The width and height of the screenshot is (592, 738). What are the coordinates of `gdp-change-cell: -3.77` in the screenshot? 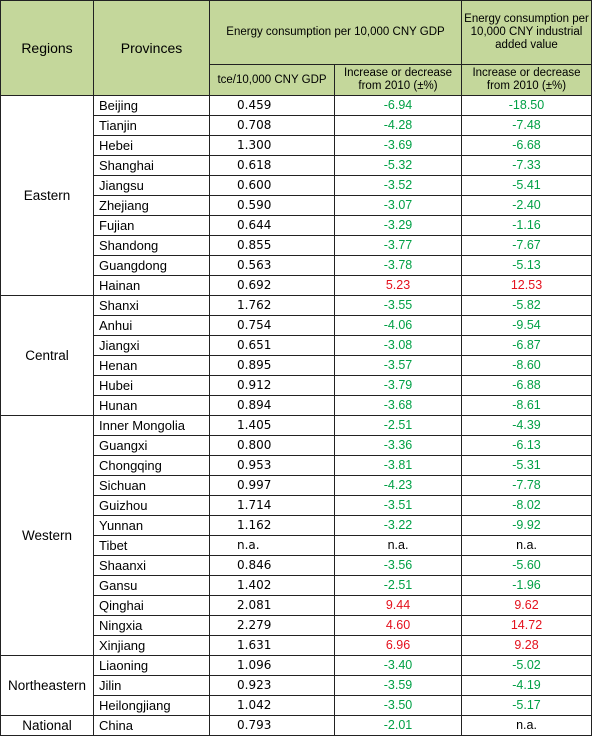 It's located at (398, 245).